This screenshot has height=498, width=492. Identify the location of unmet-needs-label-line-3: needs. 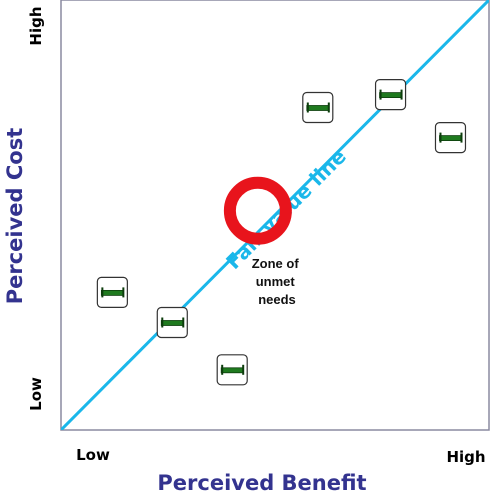
(277, 299).